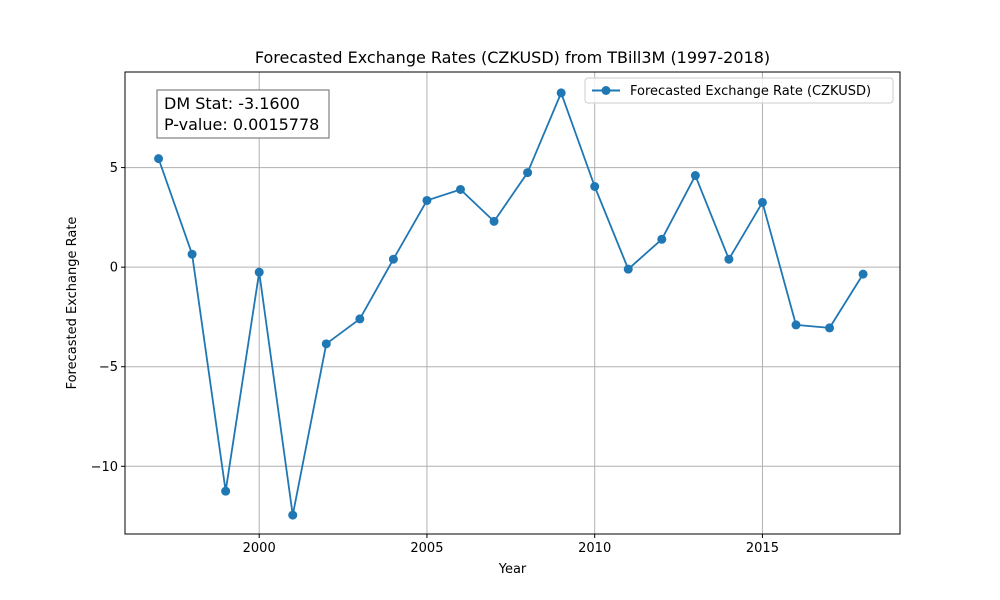 The height and width of the screenshot is (600, 1000). I want to click on legend-frame, so click(739, 90).